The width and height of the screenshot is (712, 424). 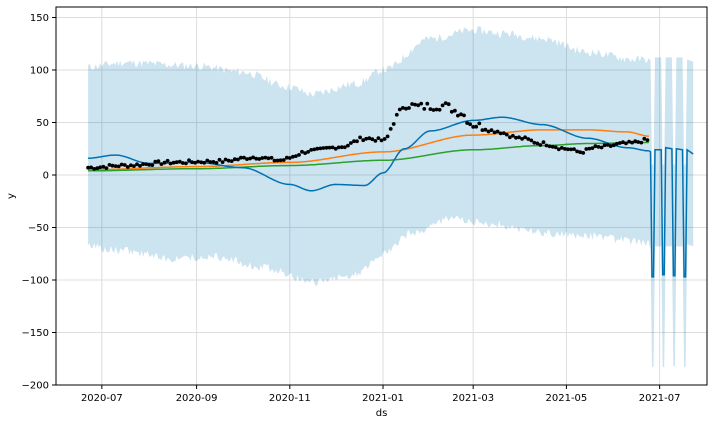 What do you see at coordinates (567, 398) in the screenshot?
I see `x-tick-label: 2021-05` at bounding box center [567, 398].